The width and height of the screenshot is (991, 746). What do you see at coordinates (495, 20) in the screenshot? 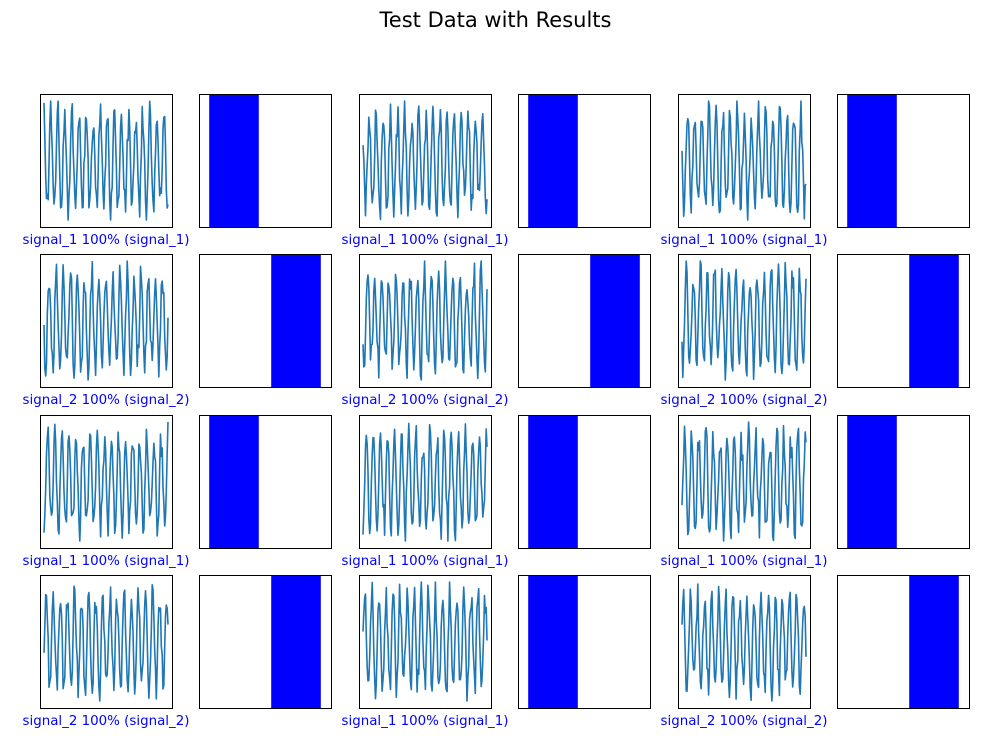
I see `page-title: Test Data with Results` at bounding box center [495, 20].